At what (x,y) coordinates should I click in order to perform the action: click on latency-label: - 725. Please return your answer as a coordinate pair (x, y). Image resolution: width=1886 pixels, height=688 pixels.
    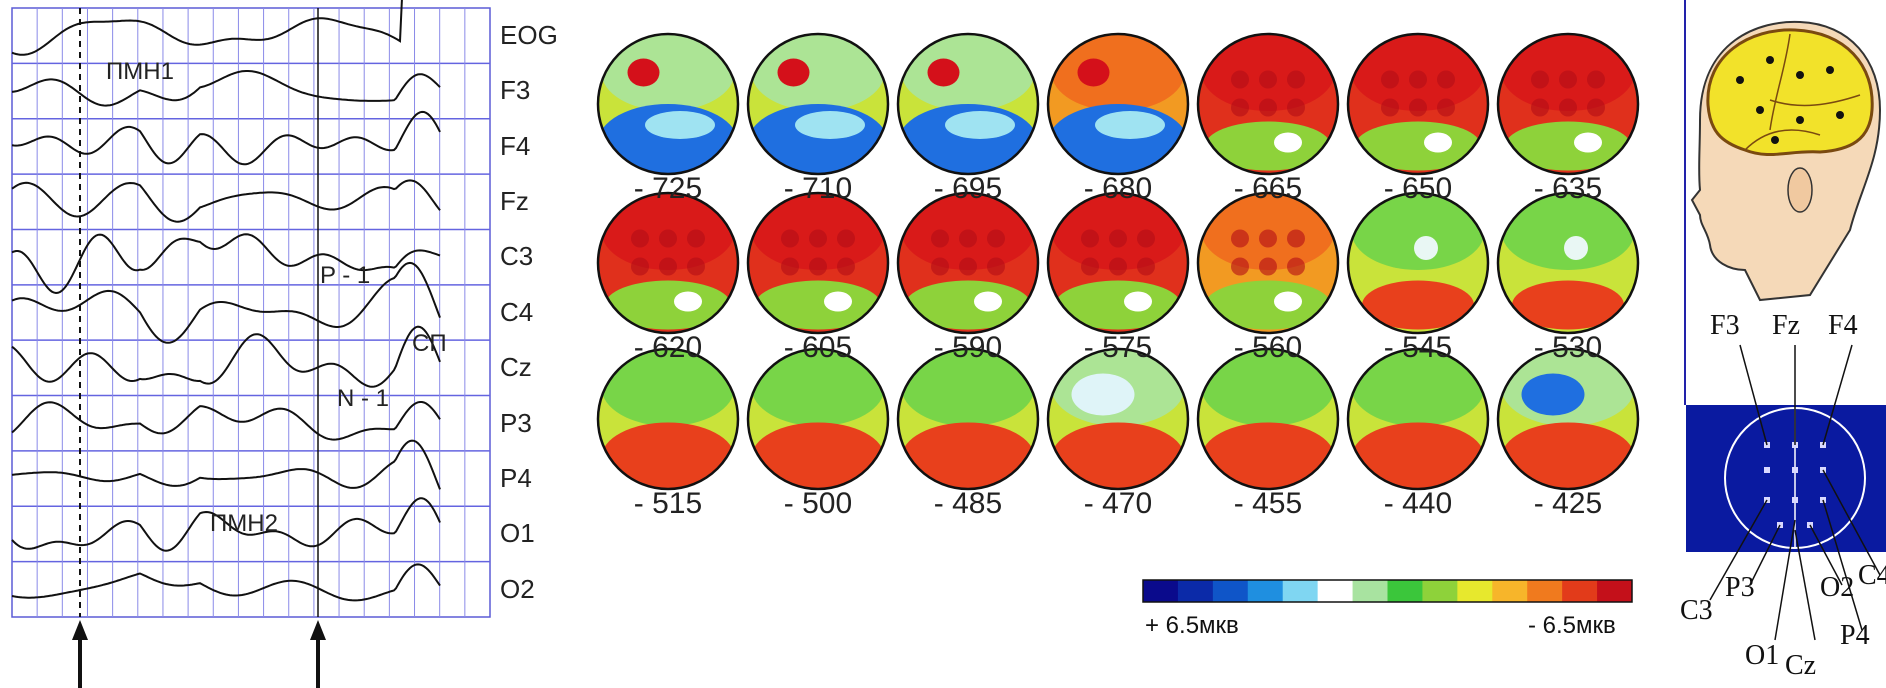
    Looking at the image, I should click on (668, 188).